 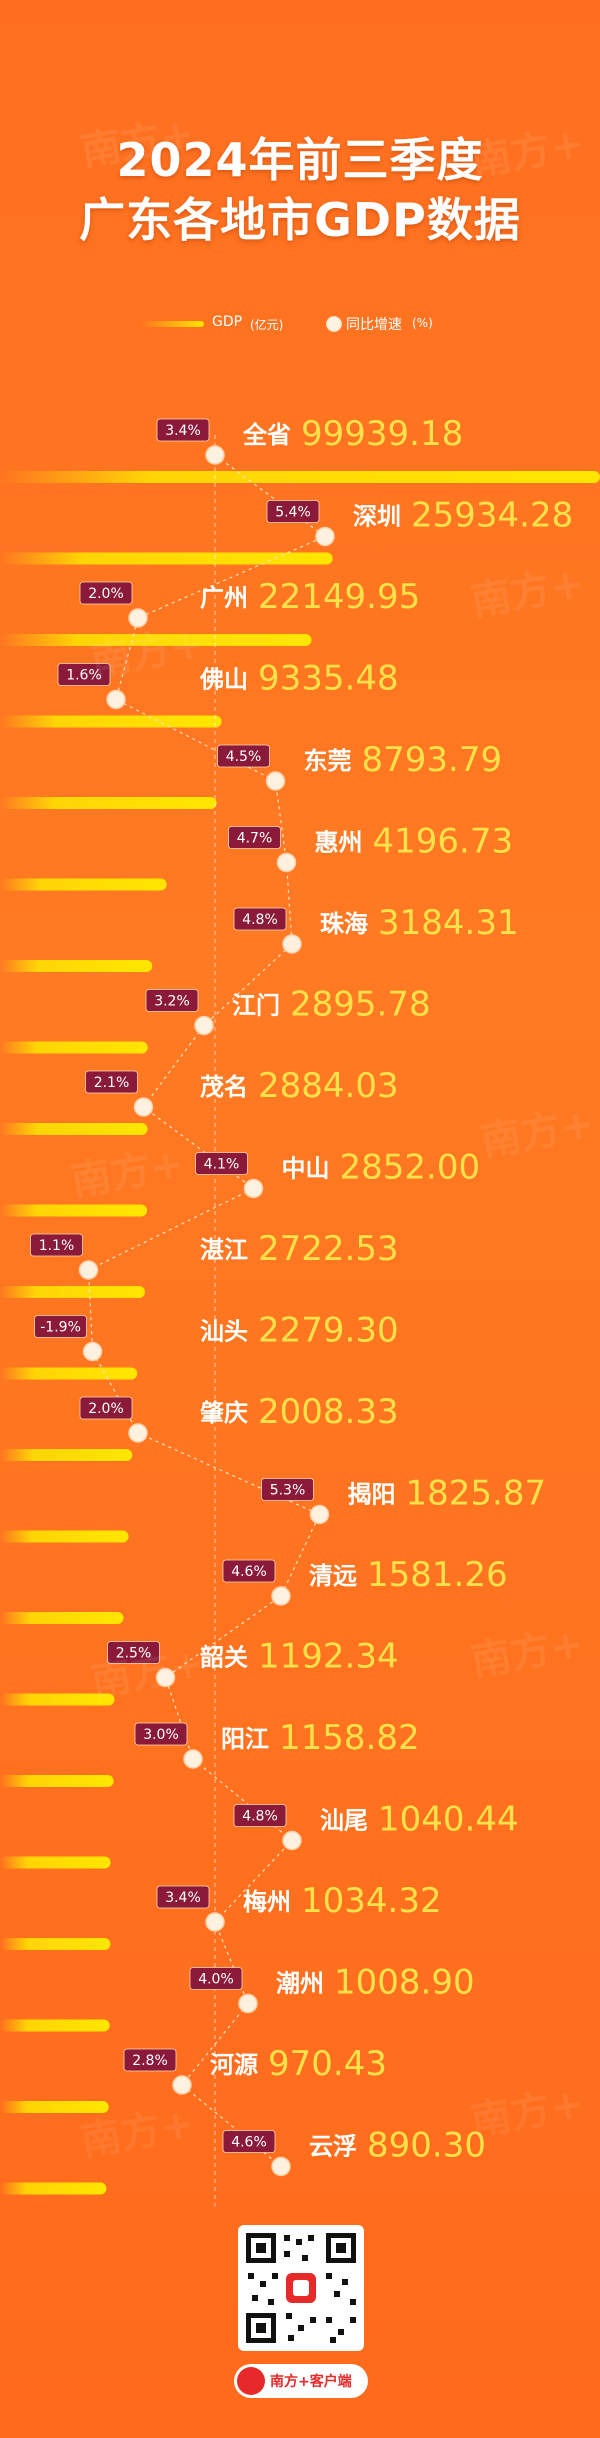 I want to click on growth-label-3: 1.6%, so click(x=84, y=676).